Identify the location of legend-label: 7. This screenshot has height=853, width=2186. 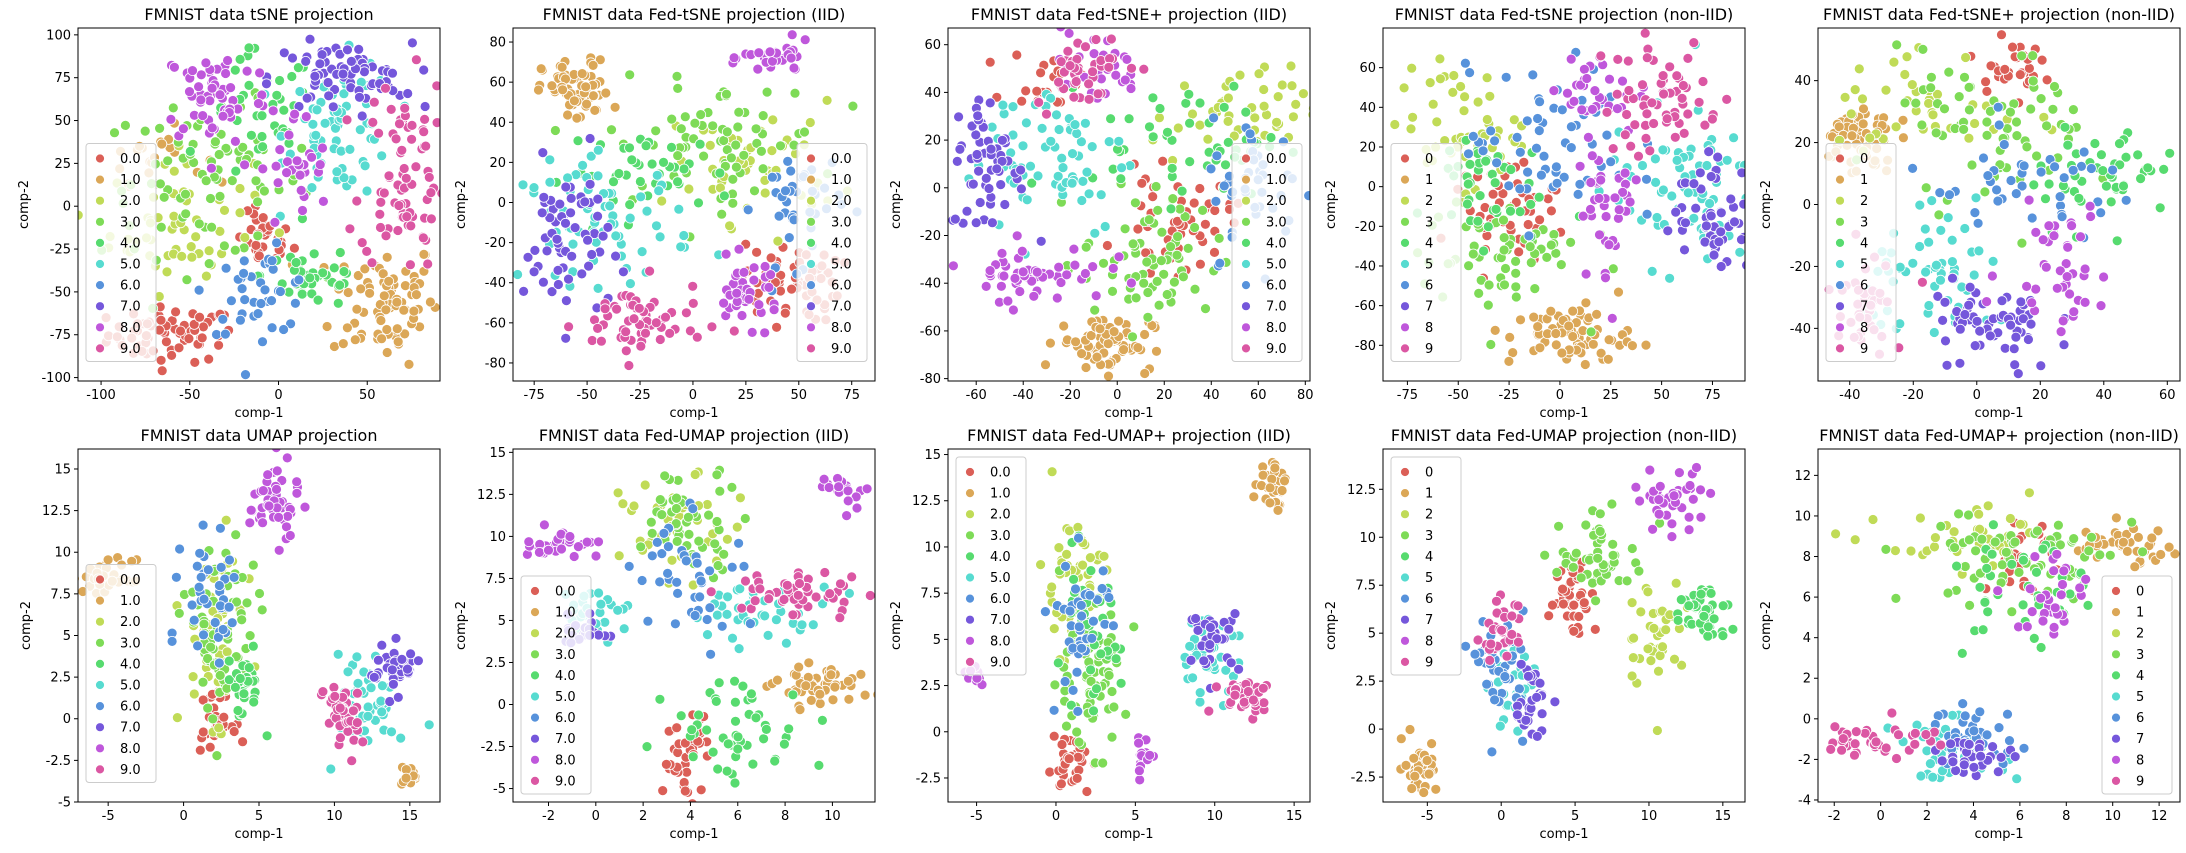
(1429, 307).